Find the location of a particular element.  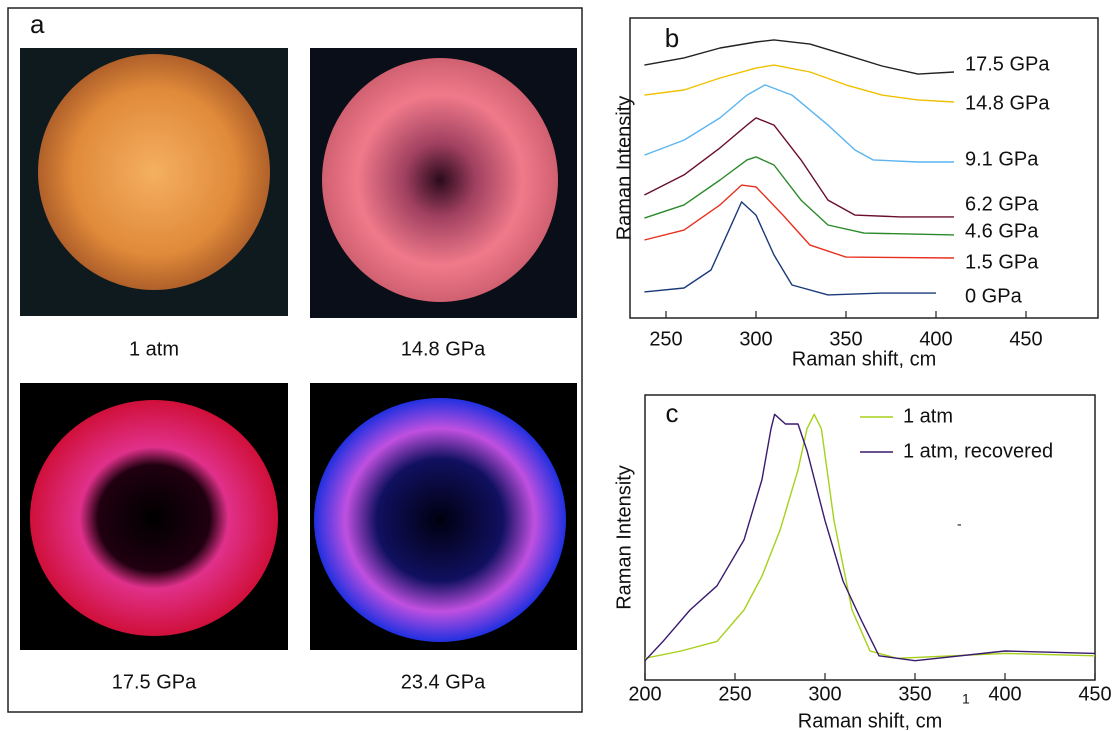

series-label: 17.5 GPa is located at coordinates (1007, 64).